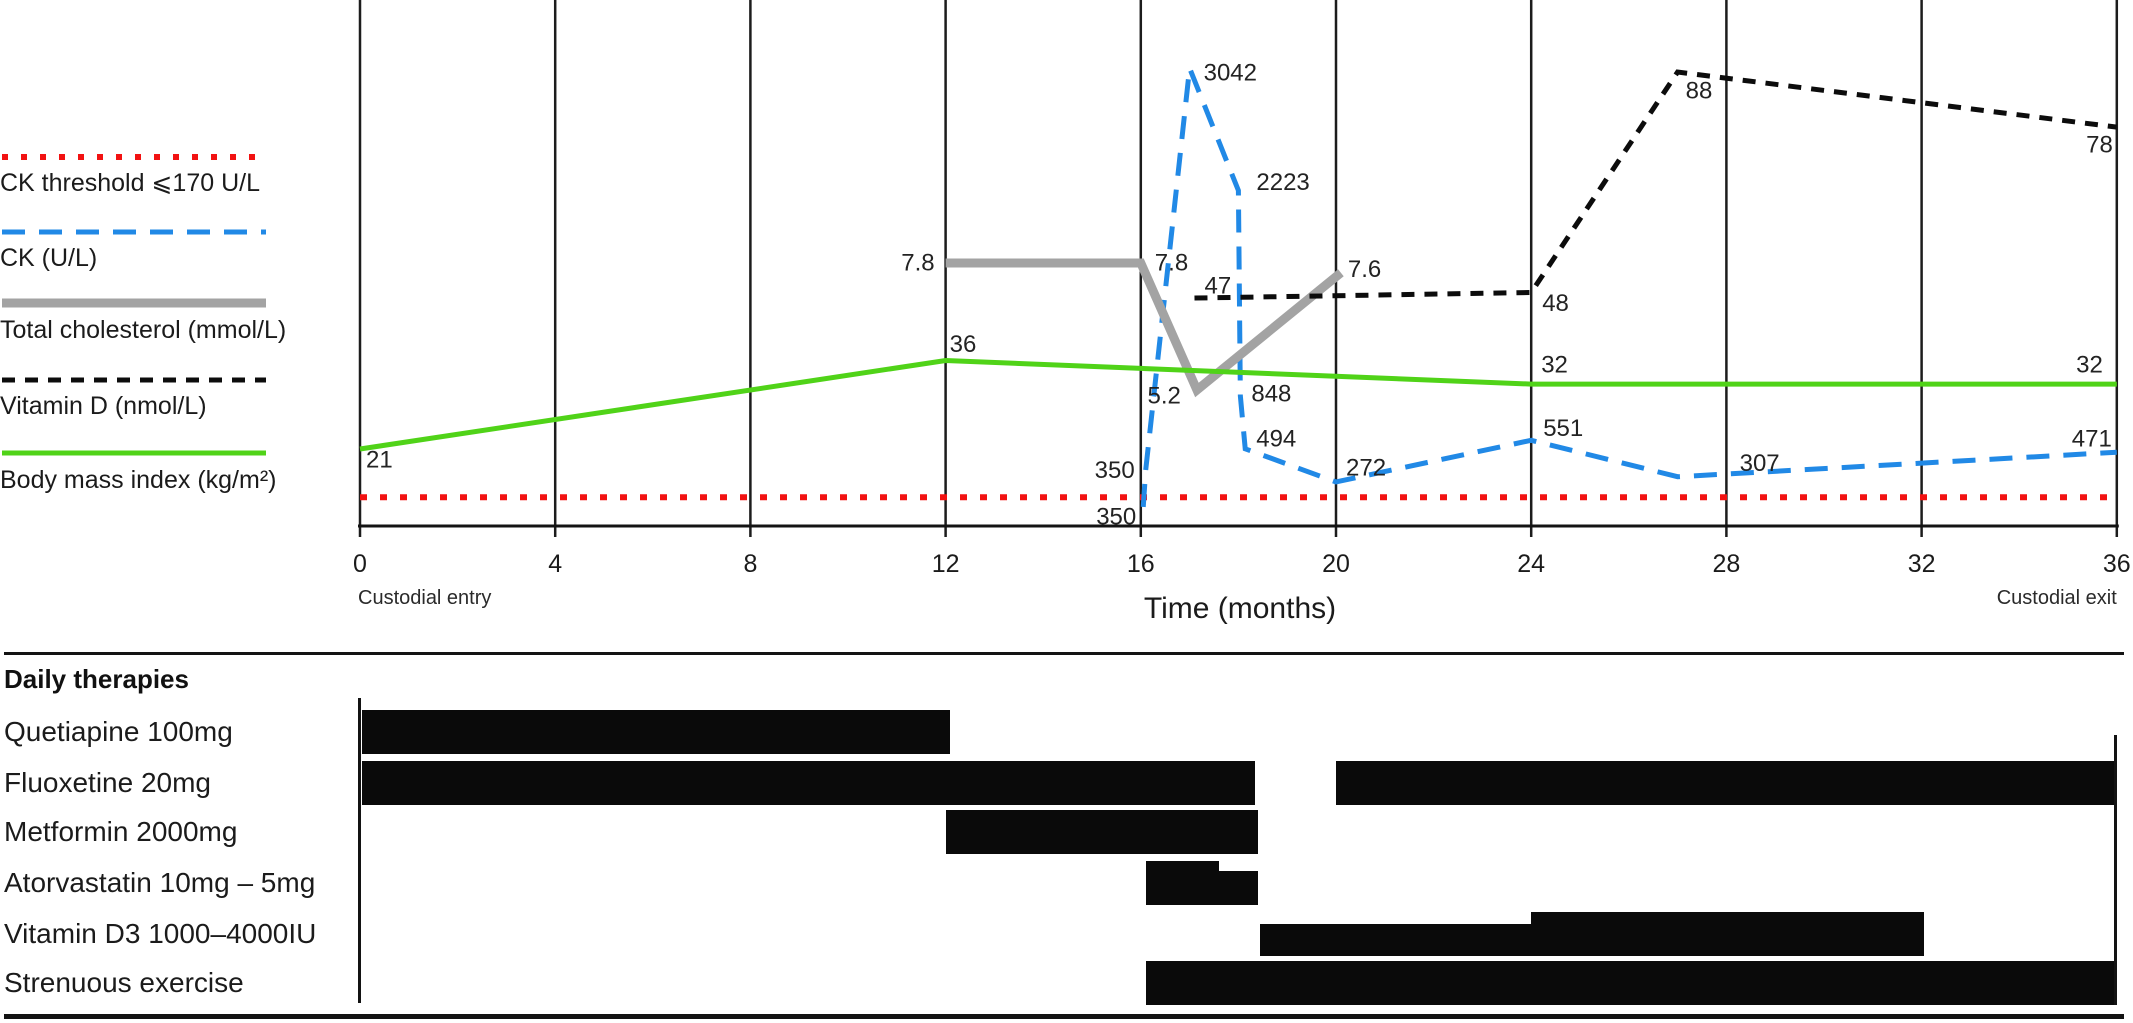 The width and height of the screenshot is (2133, 1023). Describe the element at coordinates (1276, 438) in the screenshot. I see `data-label-ck-5: 494` at that location.